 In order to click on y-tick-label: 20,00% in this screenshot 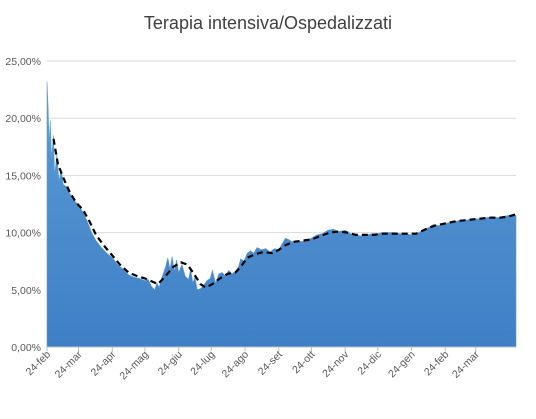, I will do `click(23, 119)`.